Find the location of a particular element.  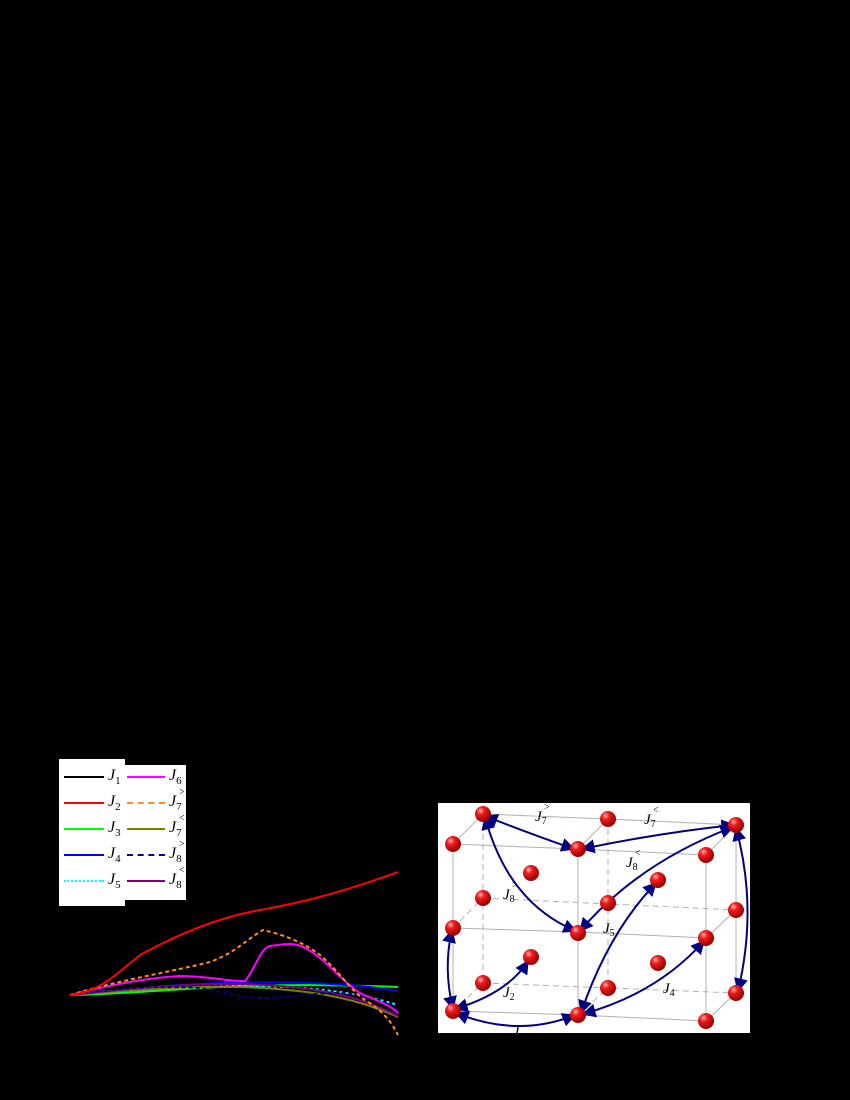

atoms is located at coordinates (594, 917).